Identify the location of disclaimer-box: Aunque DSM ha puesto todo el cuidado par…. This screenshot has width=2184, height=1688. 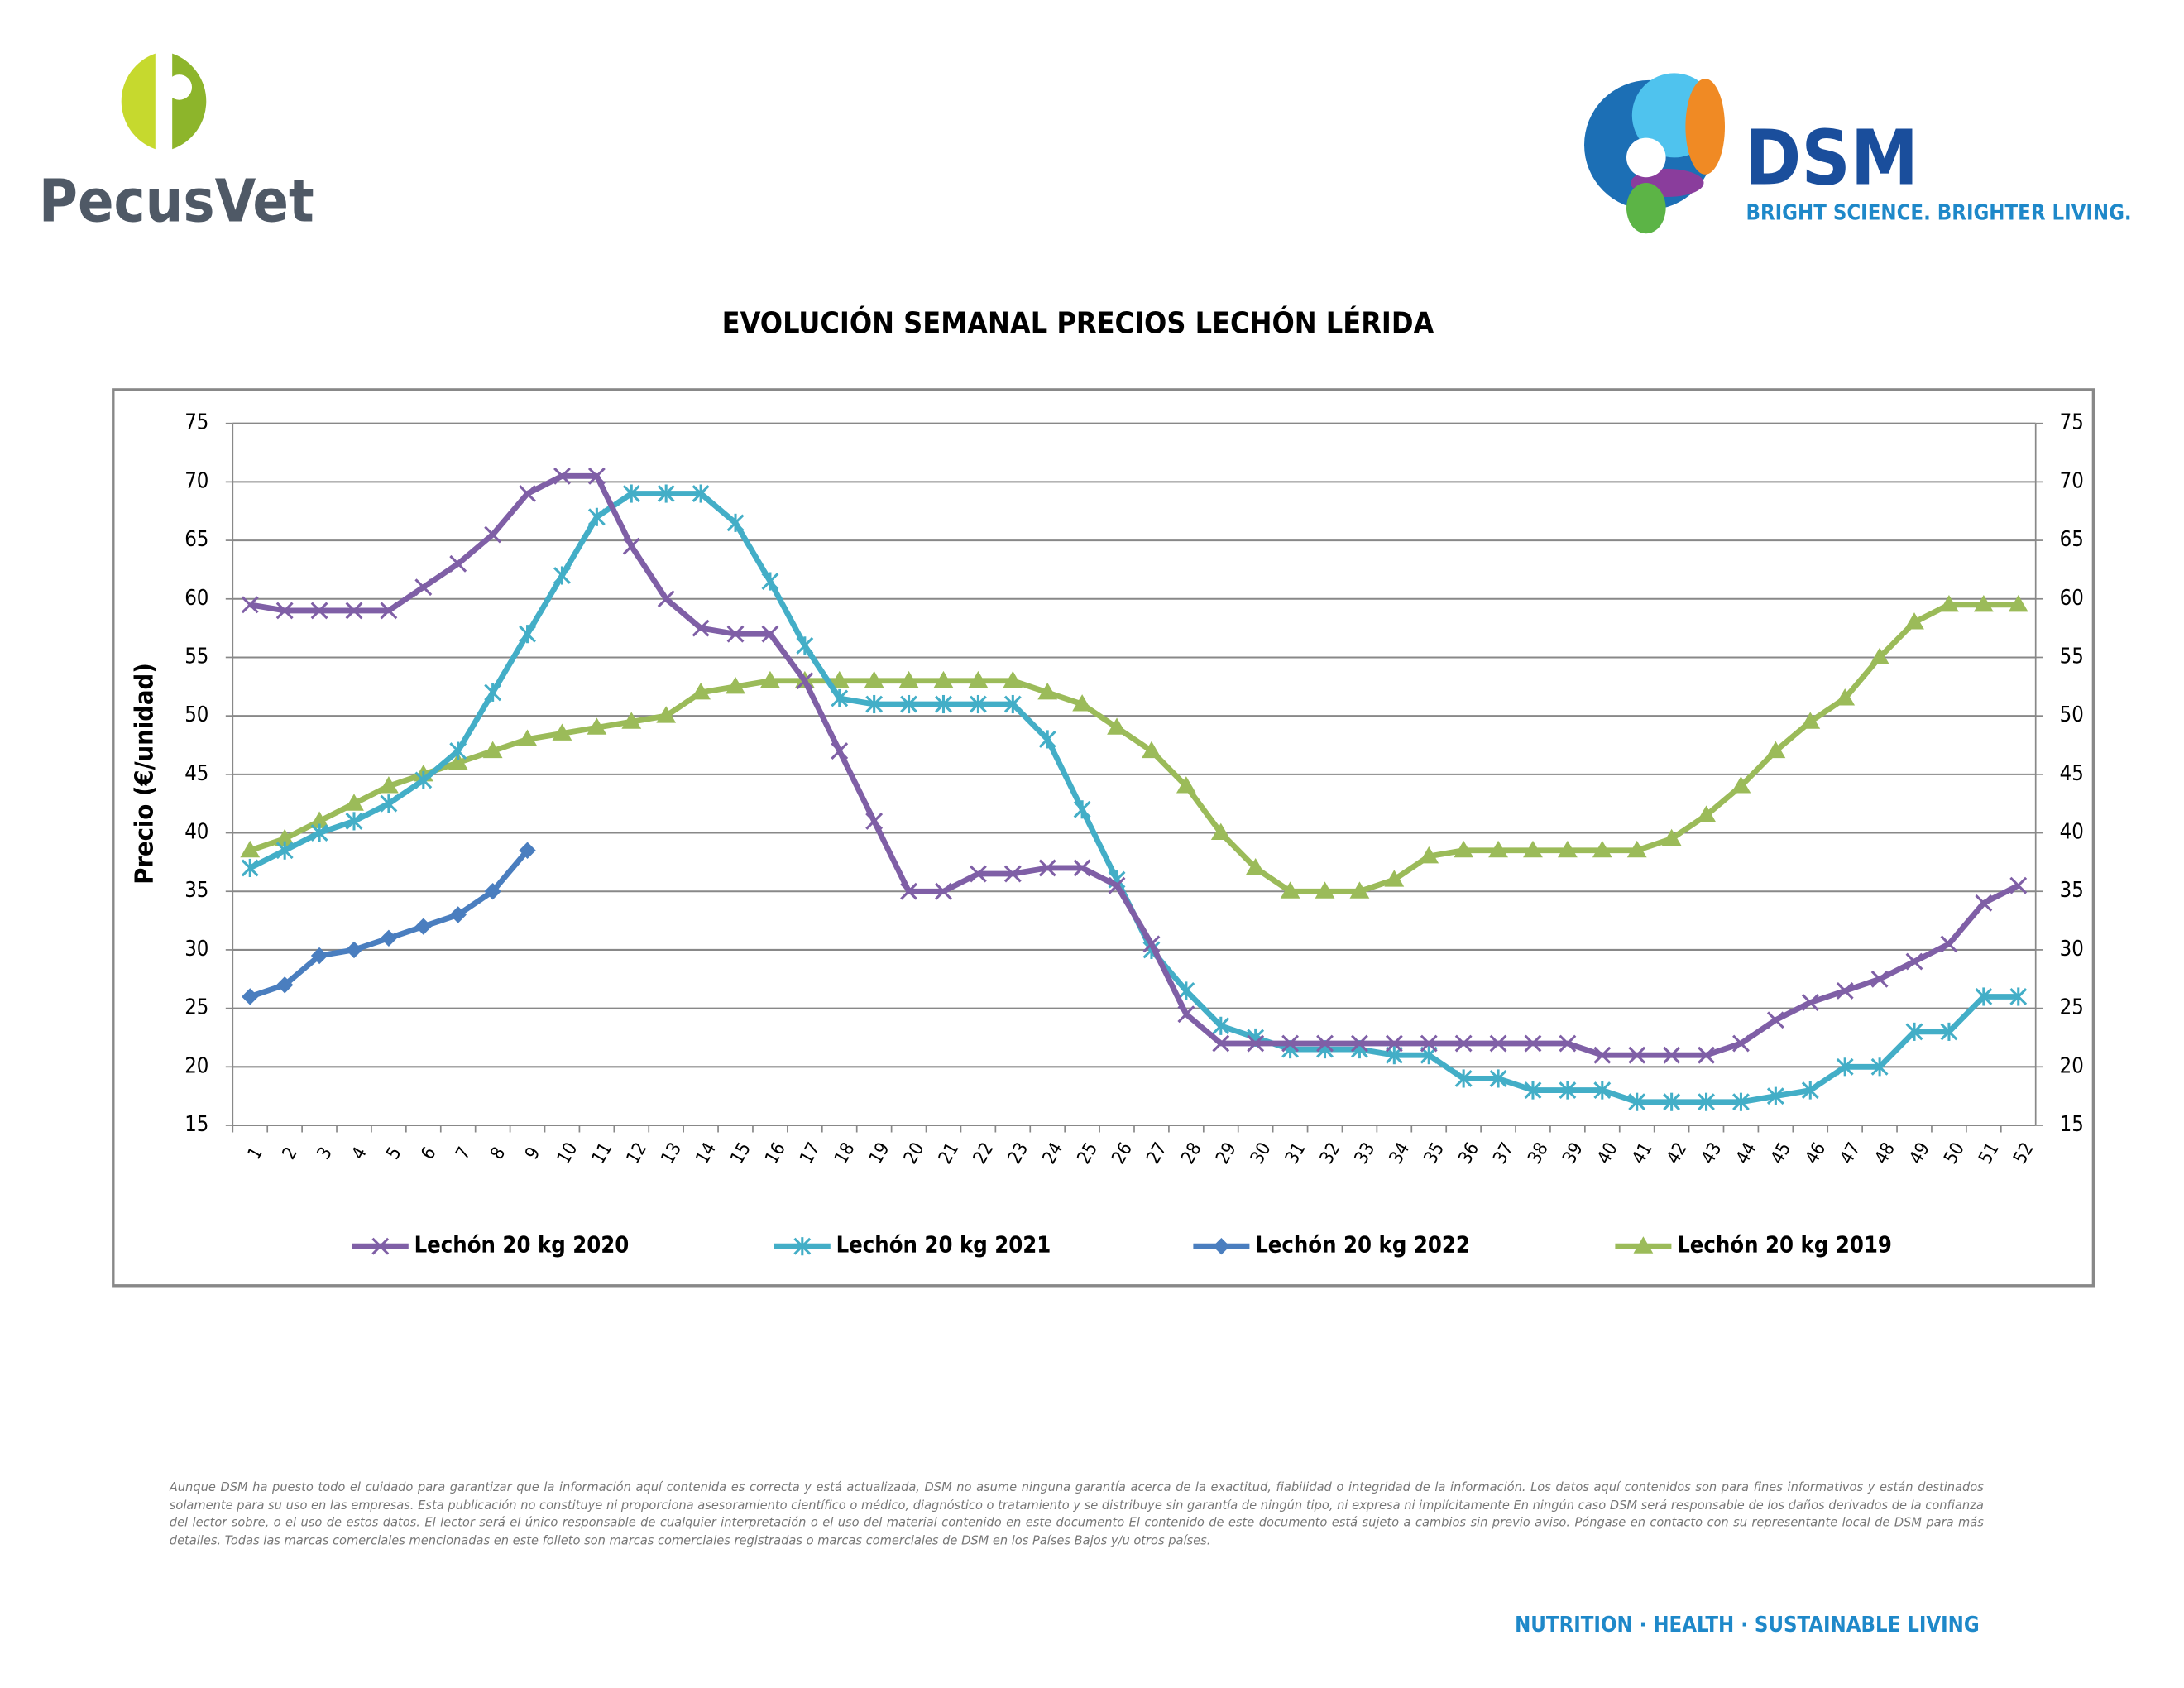
(1077, 1514).